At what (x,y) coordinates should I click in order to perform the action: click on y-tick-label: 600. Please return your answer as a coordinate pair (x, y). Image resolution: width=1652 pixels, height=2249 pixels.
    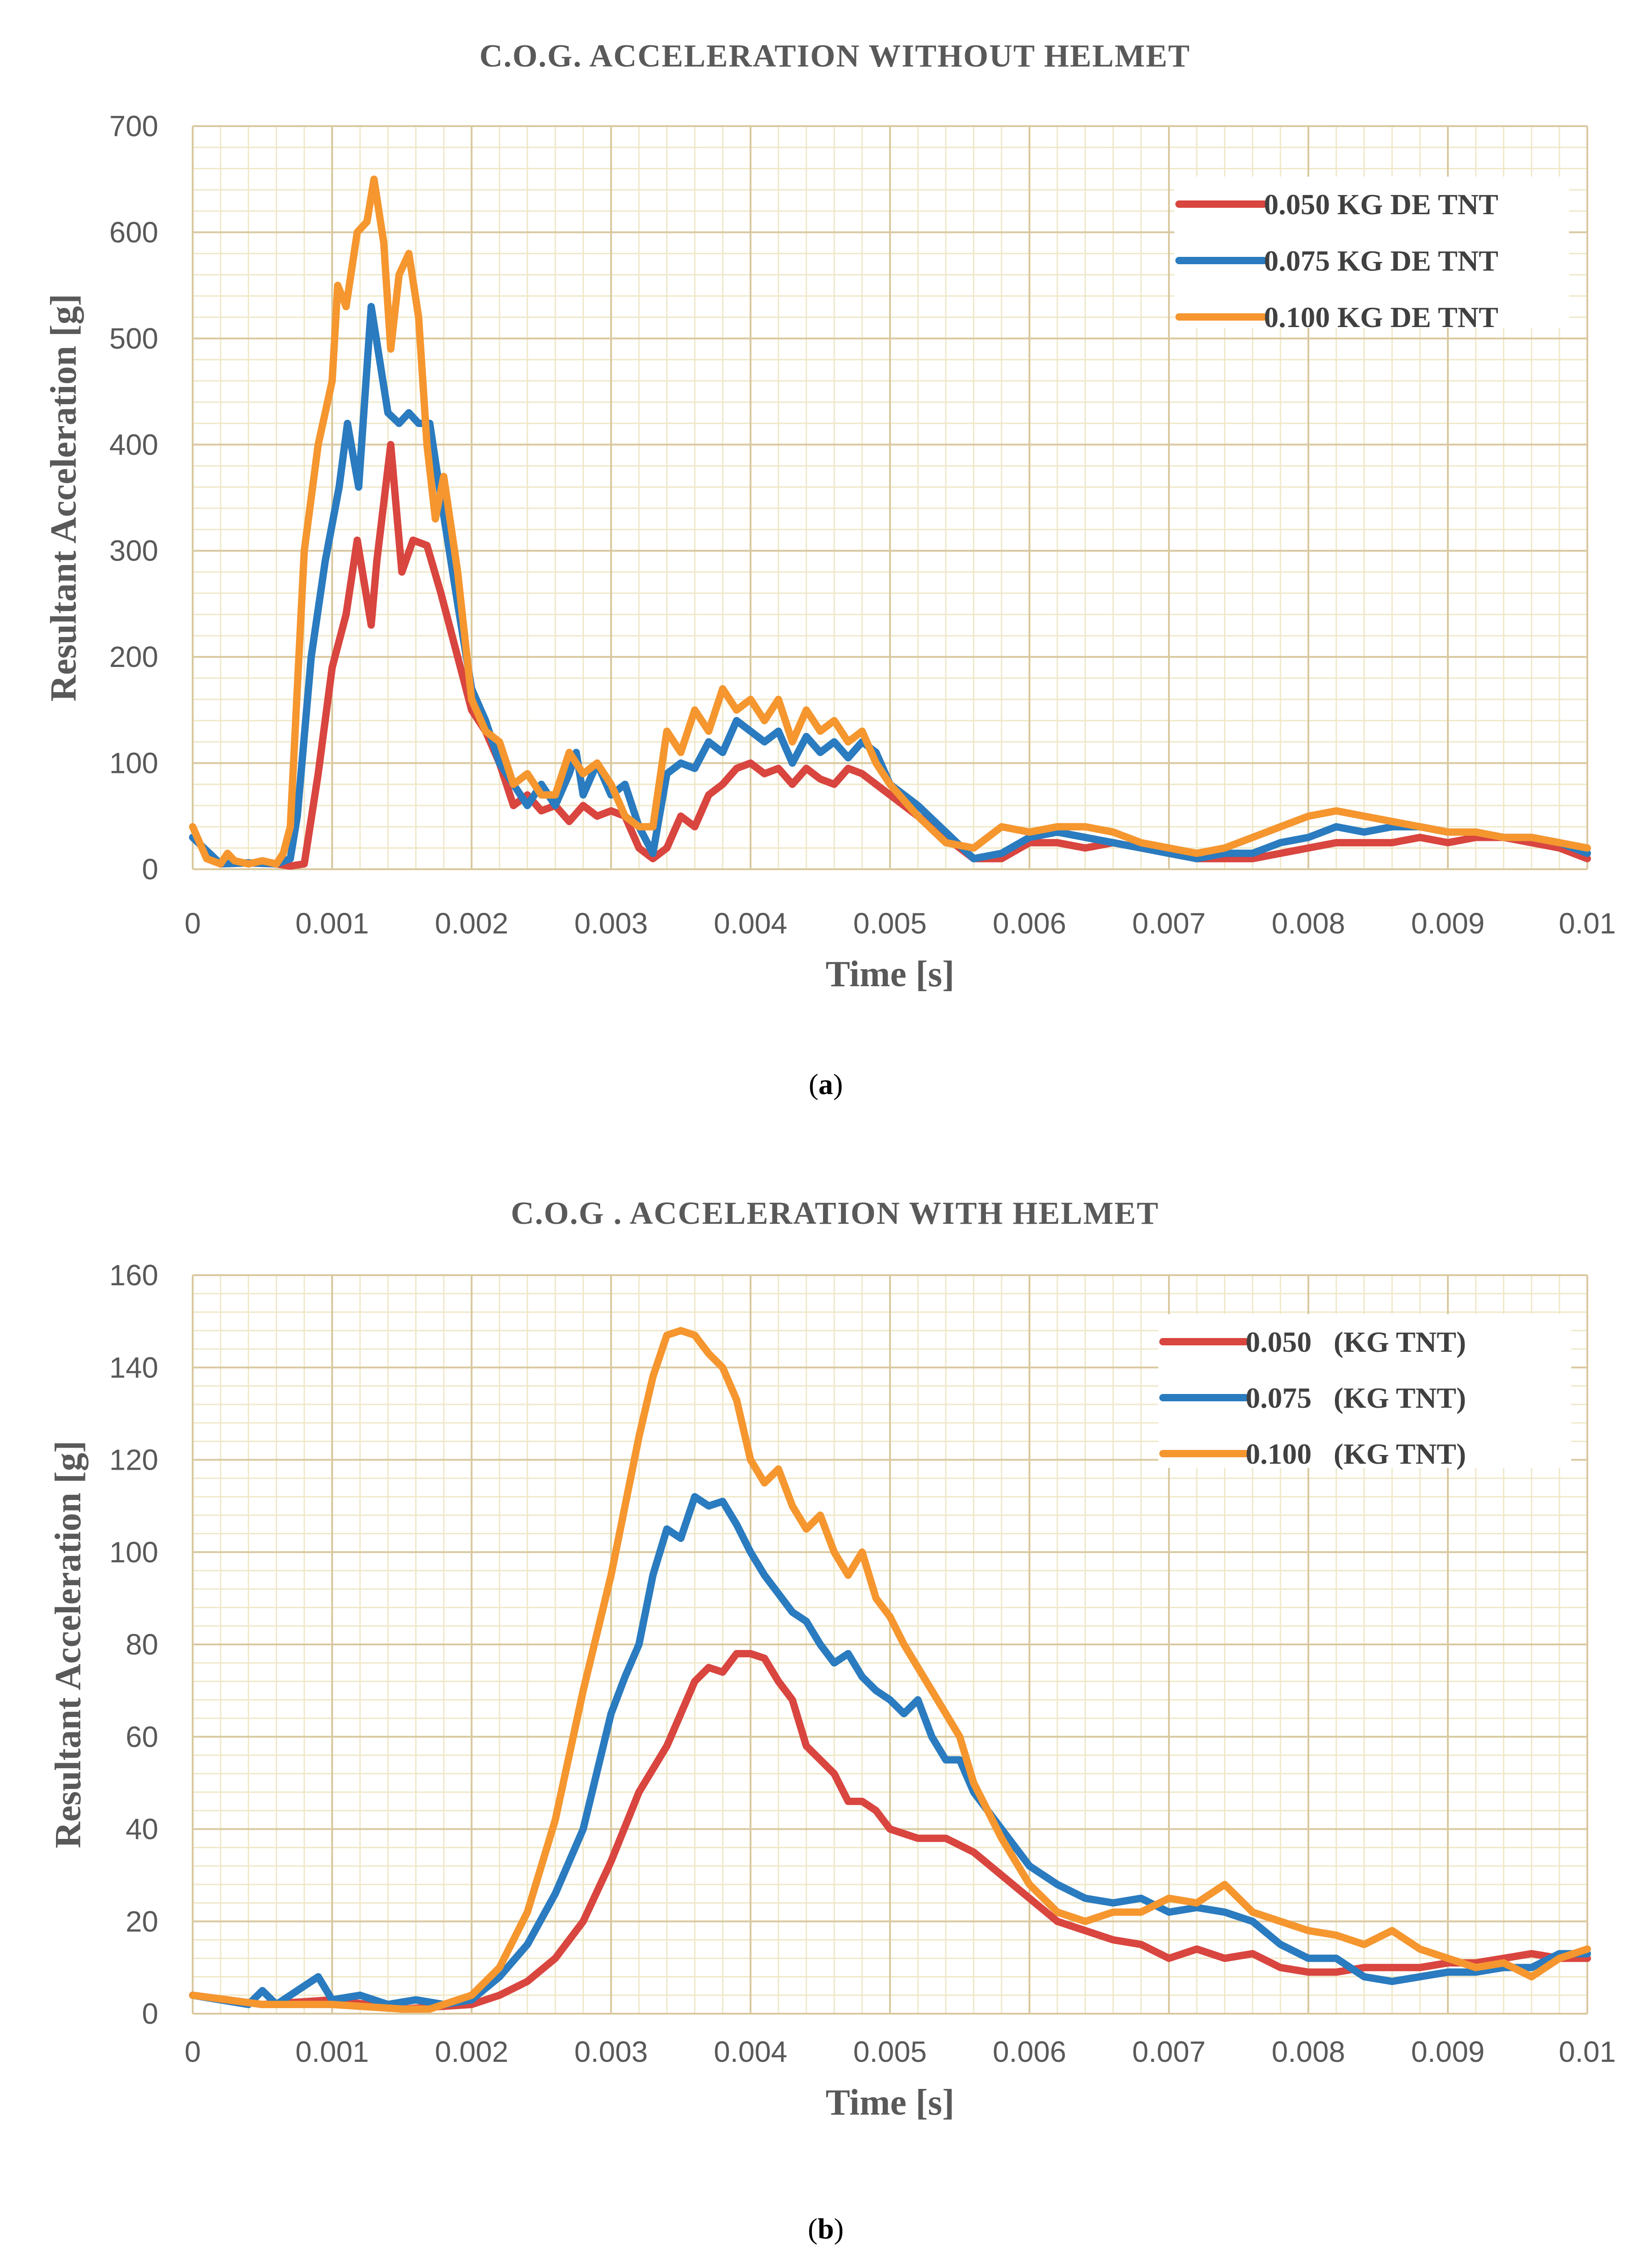
    Looking at the image, I should click on (133, 232).